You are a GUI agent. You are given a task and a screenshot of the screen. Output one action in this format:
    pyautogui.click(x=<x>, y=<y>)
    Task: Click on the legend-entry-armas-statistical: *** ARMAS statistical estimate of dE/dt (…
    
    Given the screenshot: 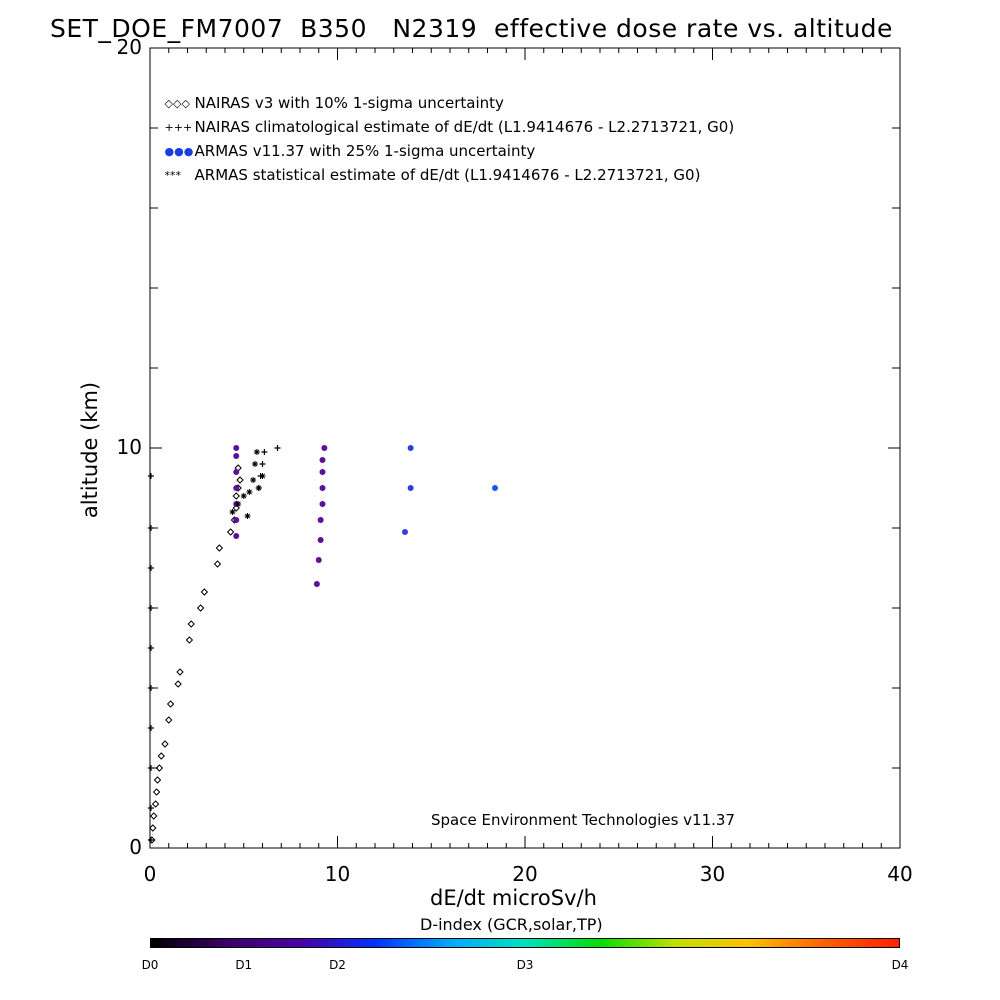 What is the action you would take?
    pyautogui.click(x=428, y=166)
    